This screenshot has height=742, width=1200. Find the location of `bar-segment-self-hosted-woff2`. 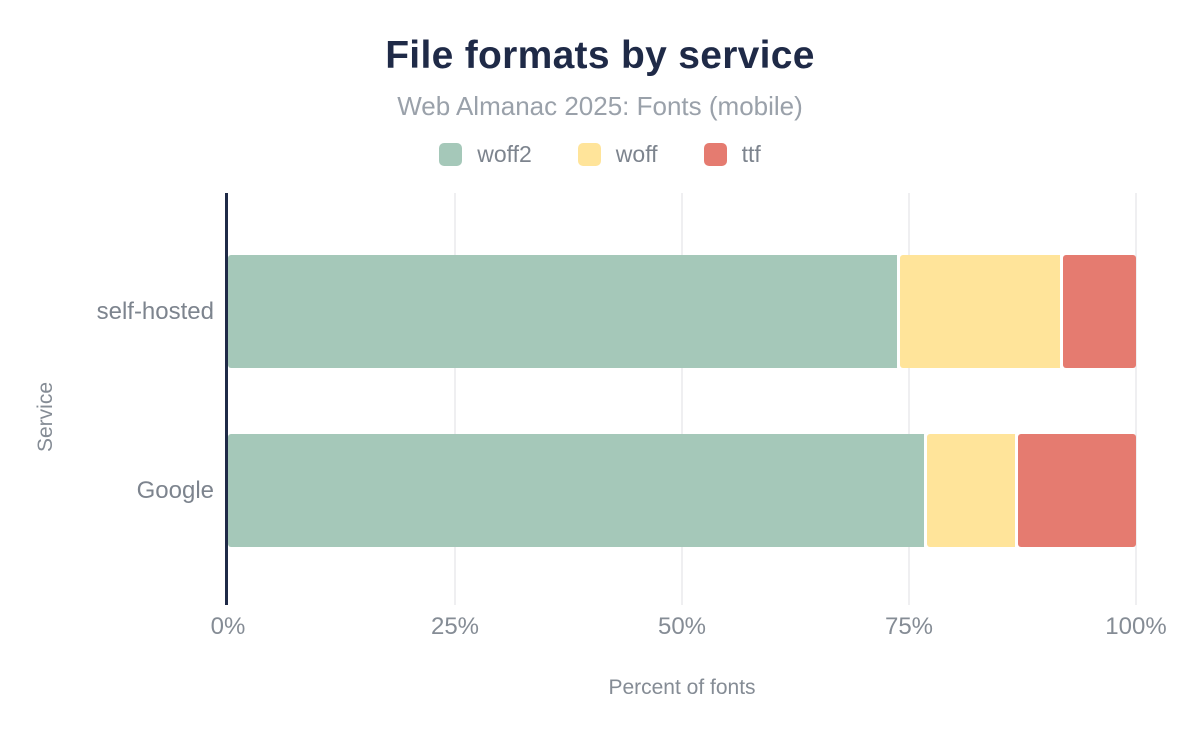

bar-segment-self-hosted-woff2 is located at coordinates (564, 311).